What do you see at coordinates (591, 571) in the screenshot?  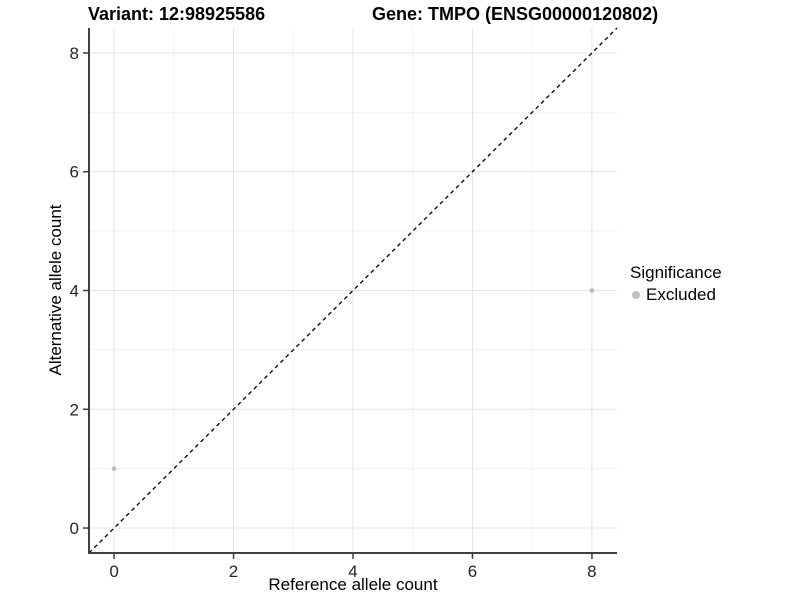 I see `x-tick-label: 8` at bounding box center [591, 571].